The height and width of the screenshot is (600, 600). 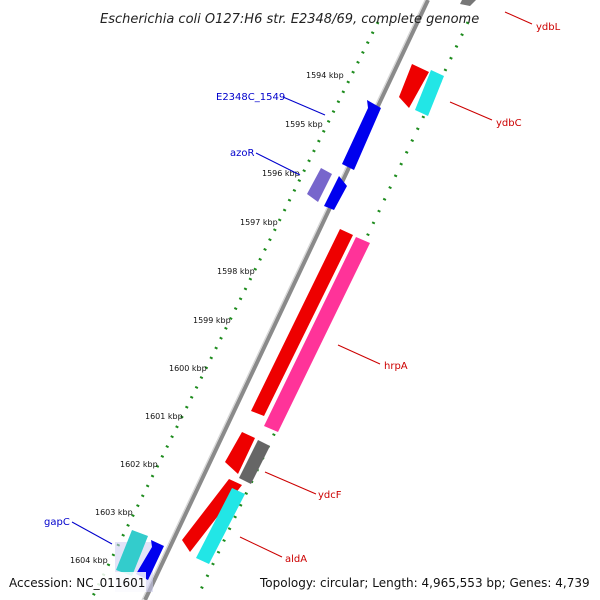 I want to click on kbp-label: 1600 kbp, so click(x=188, y=368).